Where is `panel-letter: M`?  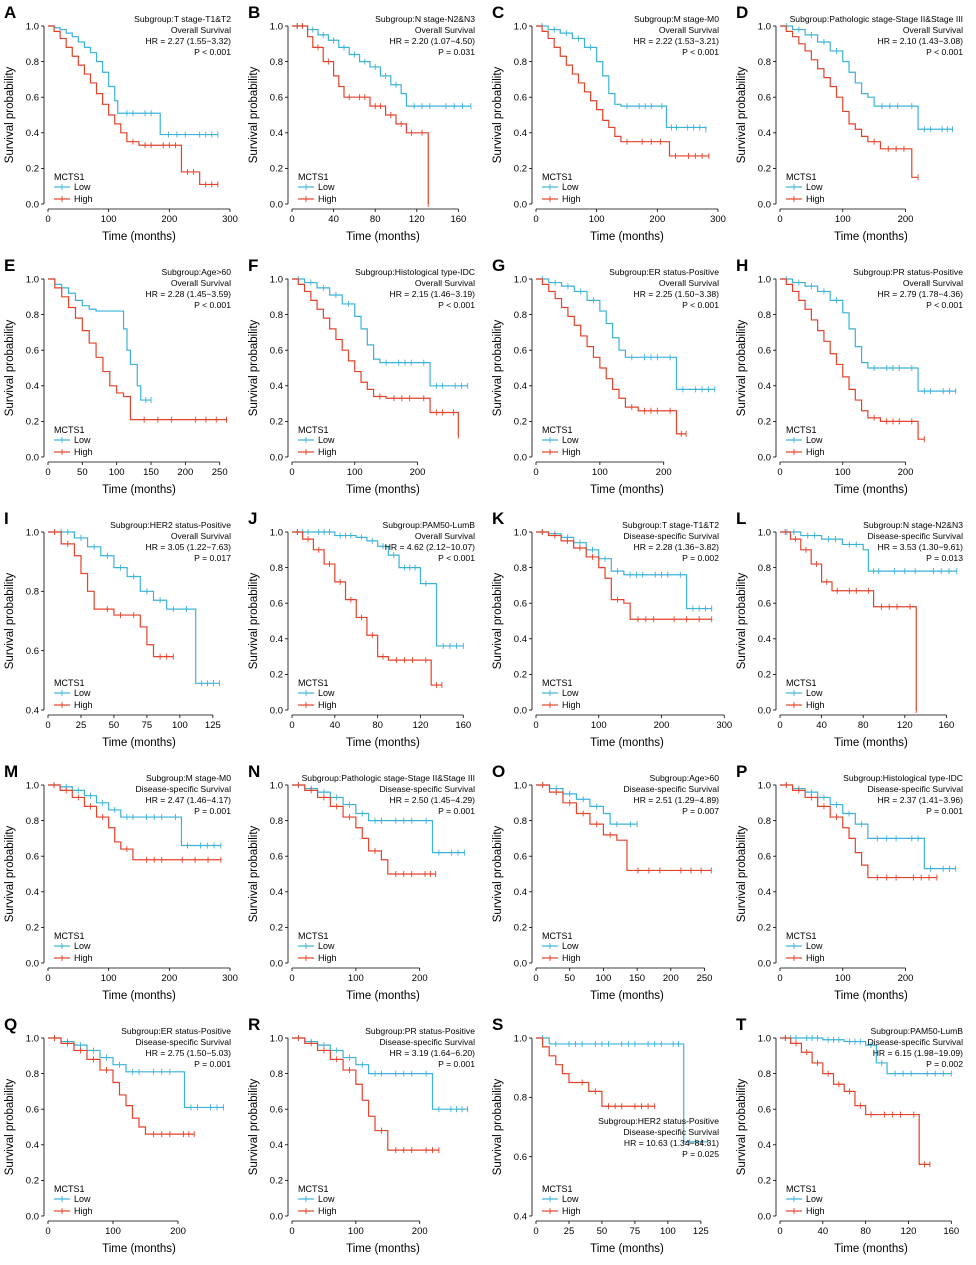 panel-letter: M is located at coordinates (11, 771).